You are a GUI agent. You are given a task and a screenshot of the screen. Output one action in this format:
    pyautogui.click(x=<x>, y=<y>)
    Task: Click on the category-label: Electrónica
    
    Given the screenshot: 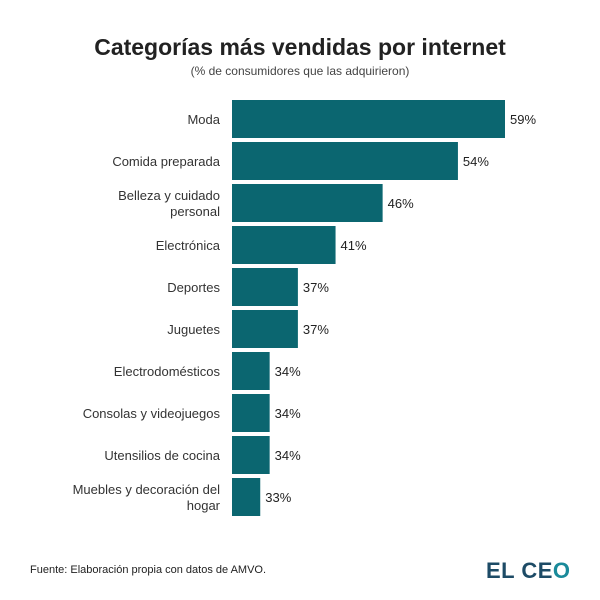 What is the action you would take?
    pyautogui.click(x=188, y=245)
    